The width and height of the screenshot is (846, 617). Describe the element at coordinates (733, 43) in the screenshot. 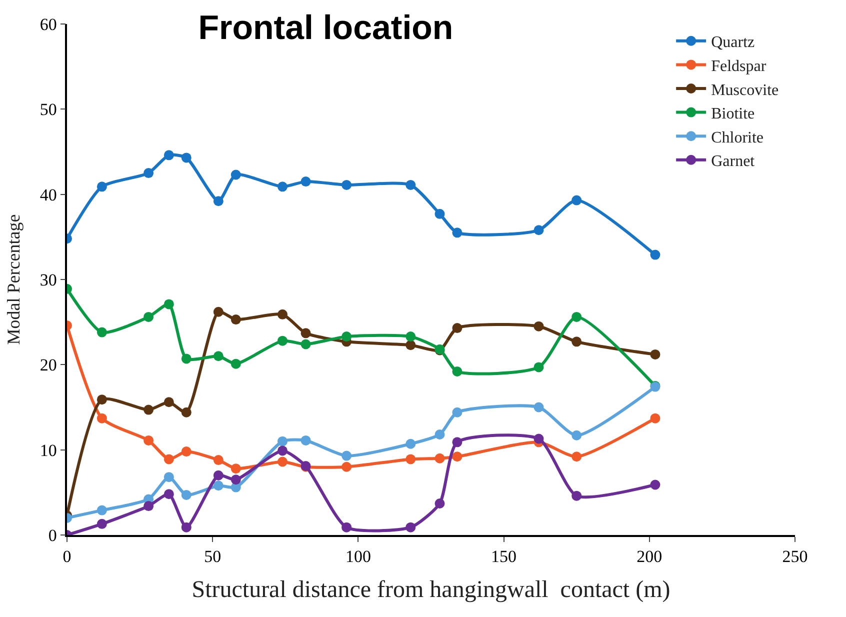

I see `legend-label: Quartz` at that location.